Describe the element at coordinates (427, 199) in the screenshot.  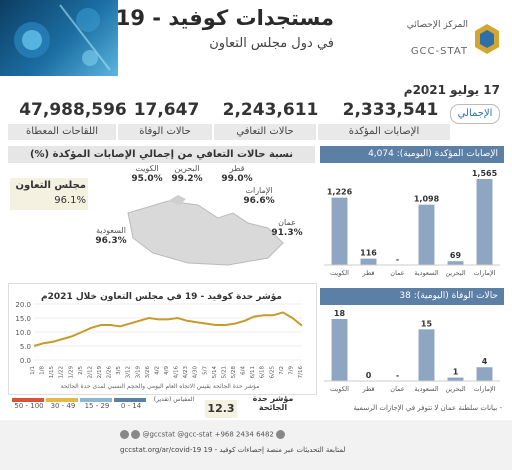
I see `cases-bar-value: 1,098` at that location.